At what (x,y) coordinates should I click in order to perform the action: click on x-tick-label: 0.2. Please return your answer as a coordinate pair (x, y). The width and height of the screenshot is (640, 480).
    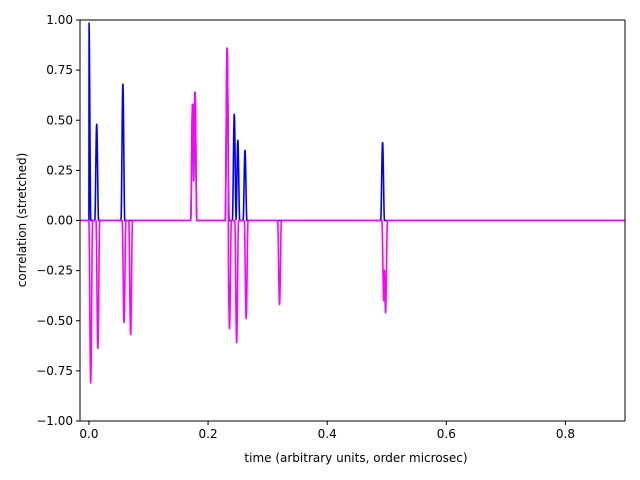
    Looking at the image, I should click on (208, 434).